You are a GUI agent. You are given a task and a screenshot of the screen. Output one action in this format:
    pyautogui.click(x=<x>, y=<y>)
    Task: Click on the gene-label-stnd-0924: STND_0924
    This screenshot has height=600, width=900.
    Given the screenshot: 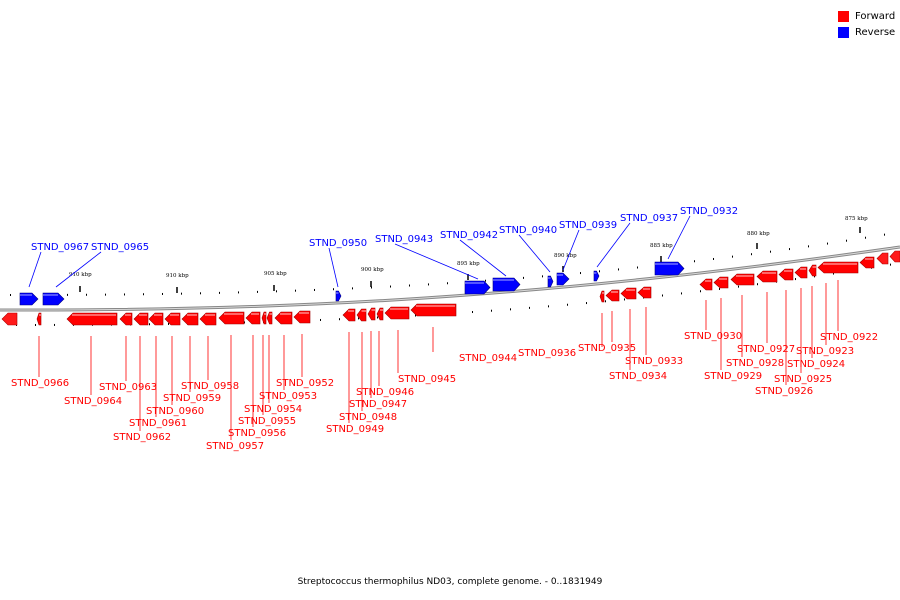 What is the action you would take?
    pyautogui.click(x=816, y=364)
    